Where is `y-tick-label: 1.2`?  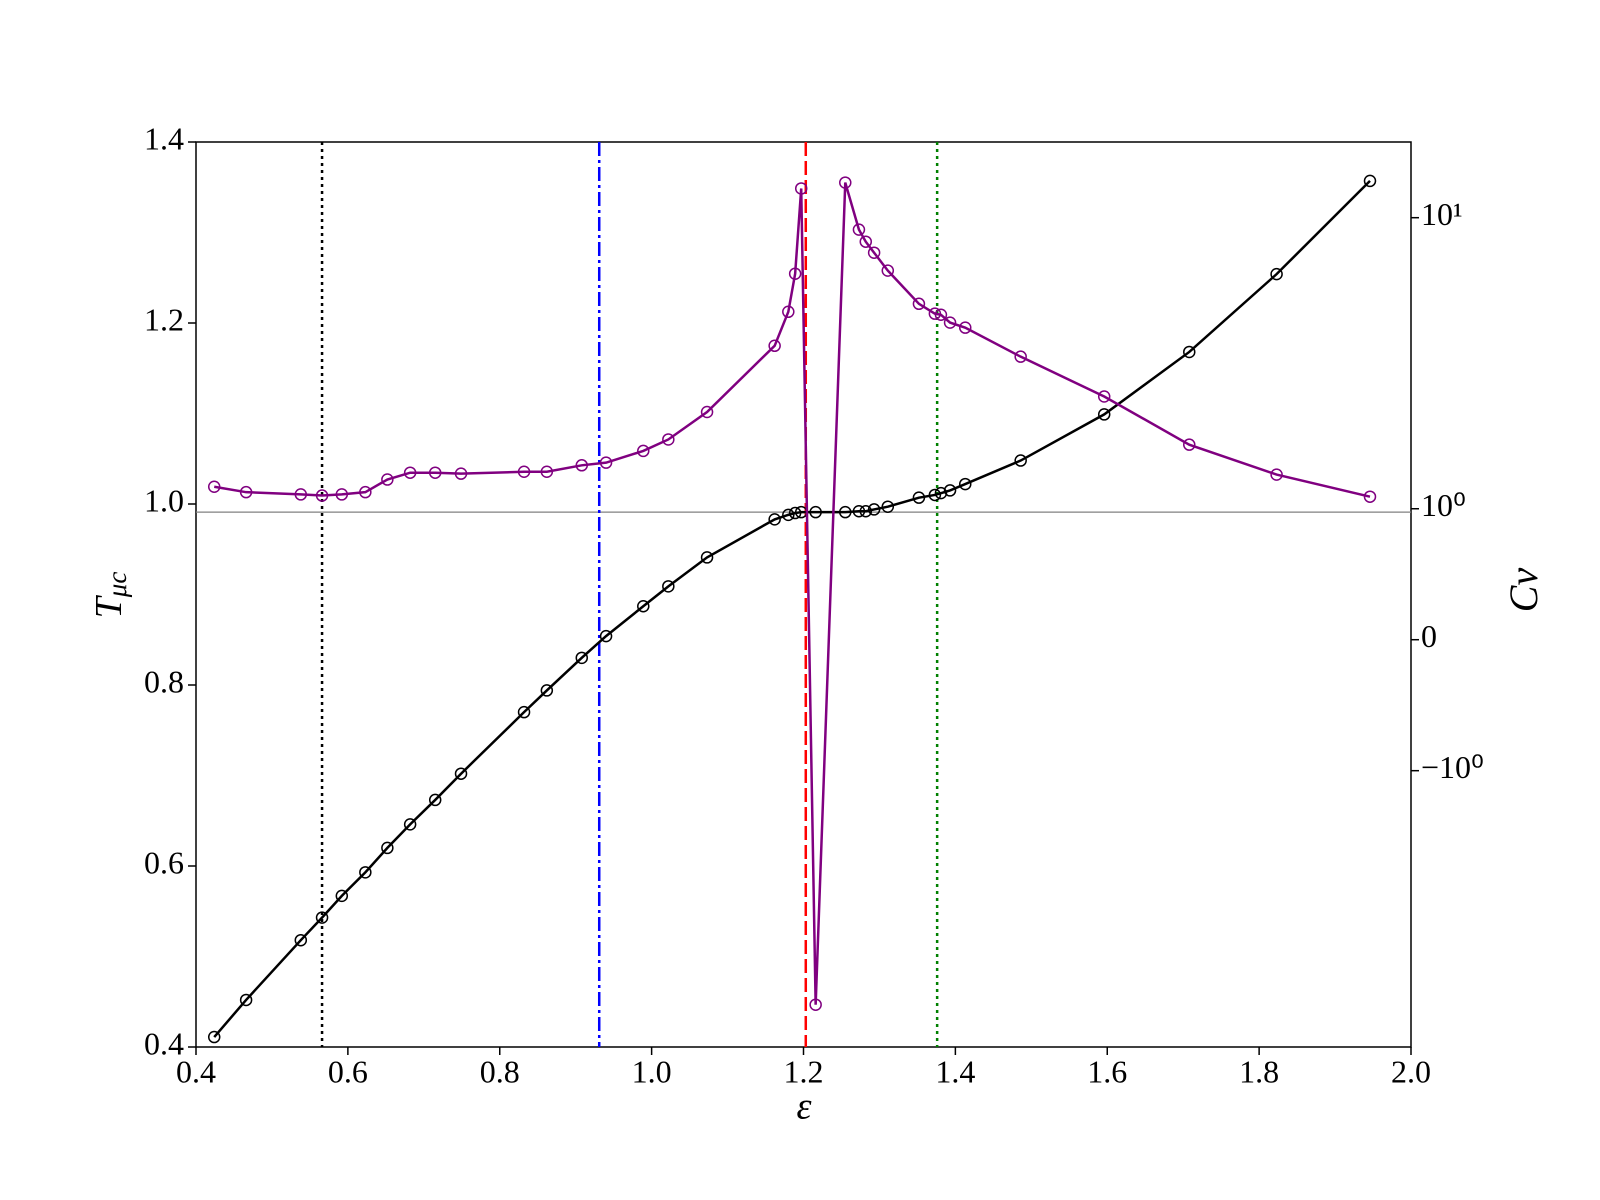
y-tick-label: 1.2 is located at coordinates (164, 319).